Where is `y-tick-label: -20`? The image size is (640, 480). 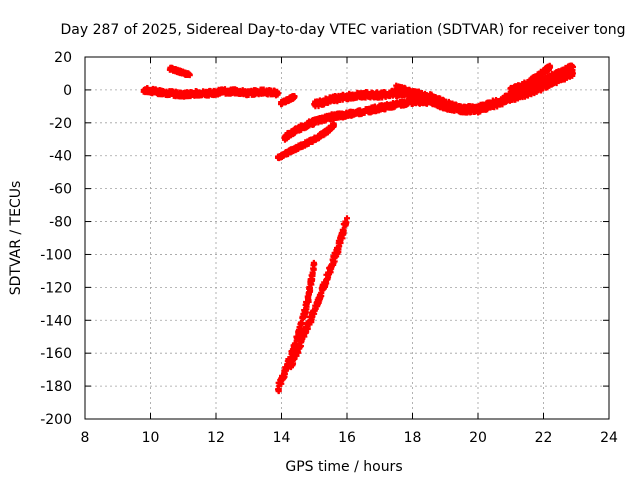 y-tick-label: -20 is located at coordinates (60, 124).